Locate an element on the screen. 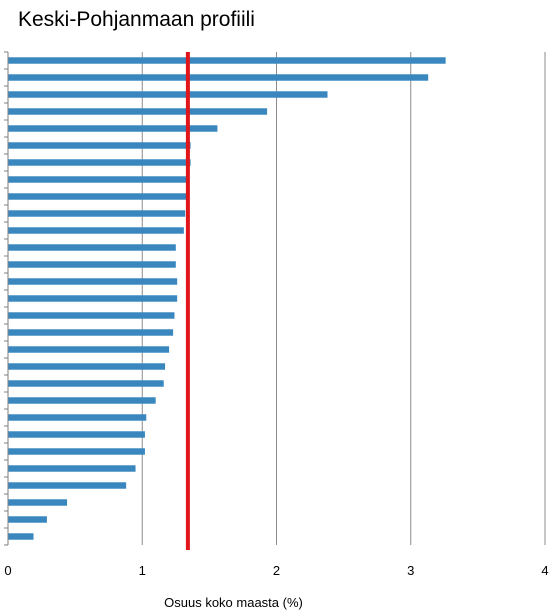  x-tick-label: 3 is located at coordinates (410, 570).